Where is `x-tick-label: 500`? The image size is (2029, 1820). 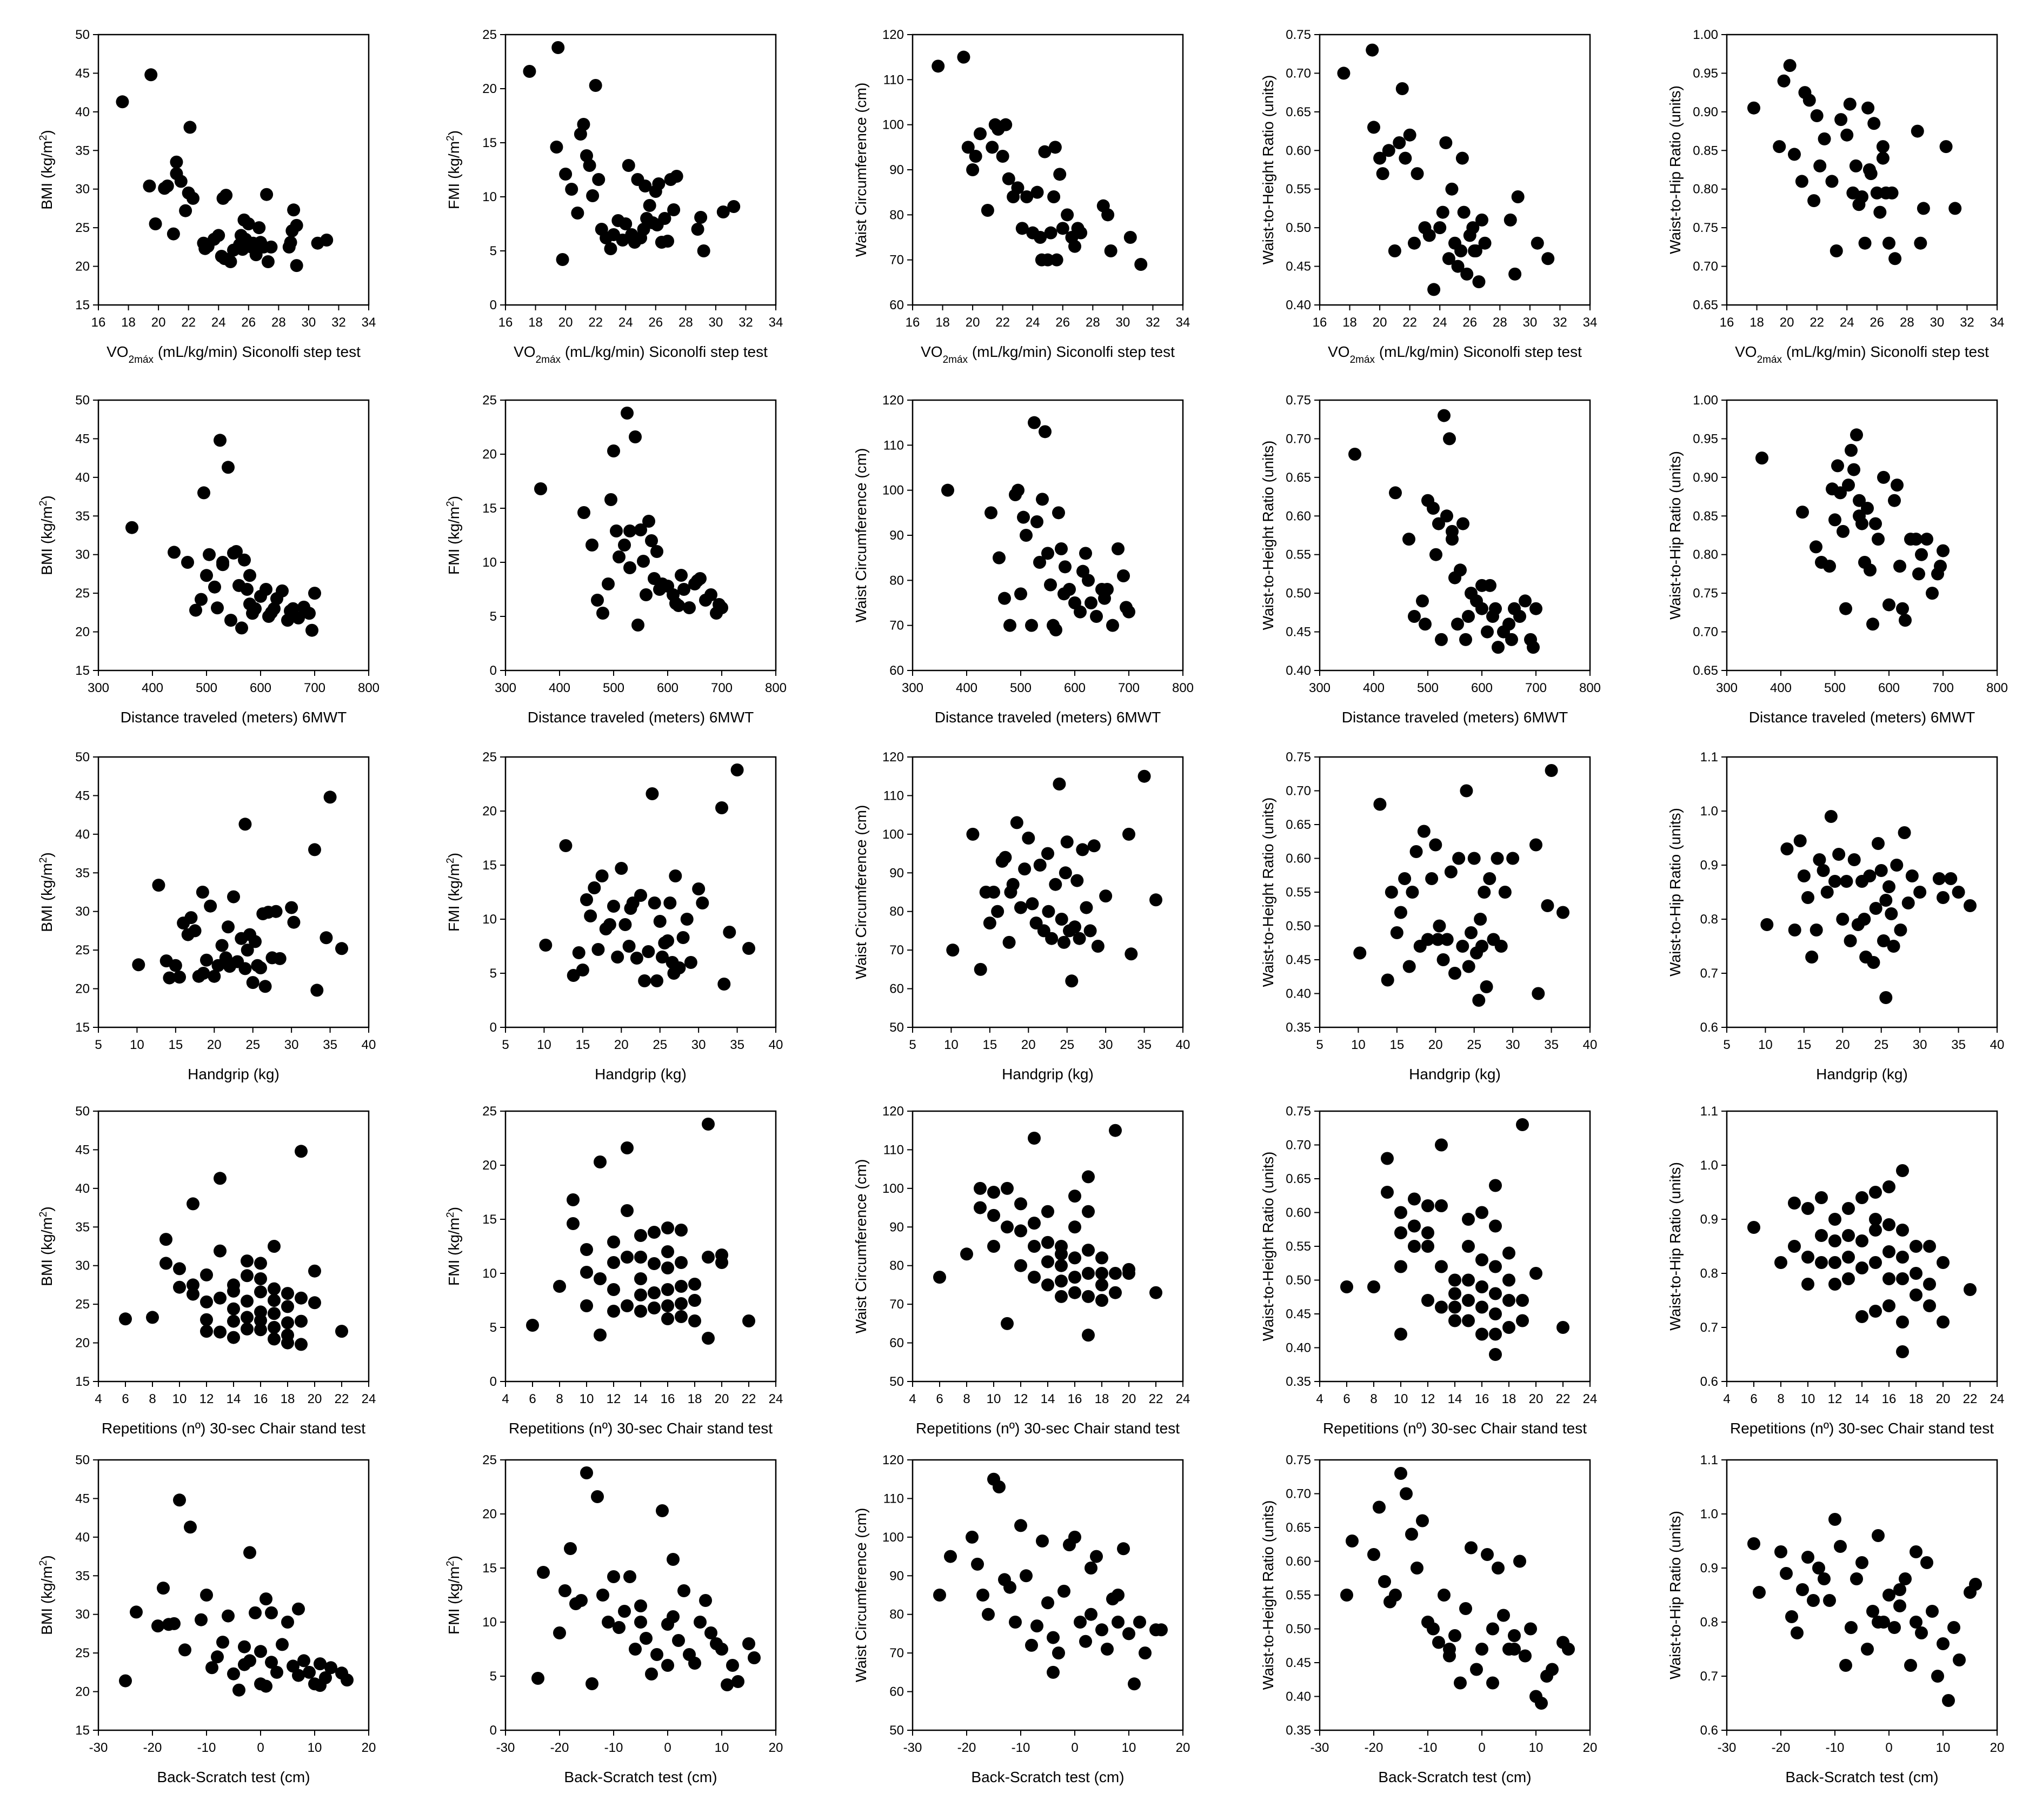 x-tick-label: 500 is located at coordinates (1428, 688).